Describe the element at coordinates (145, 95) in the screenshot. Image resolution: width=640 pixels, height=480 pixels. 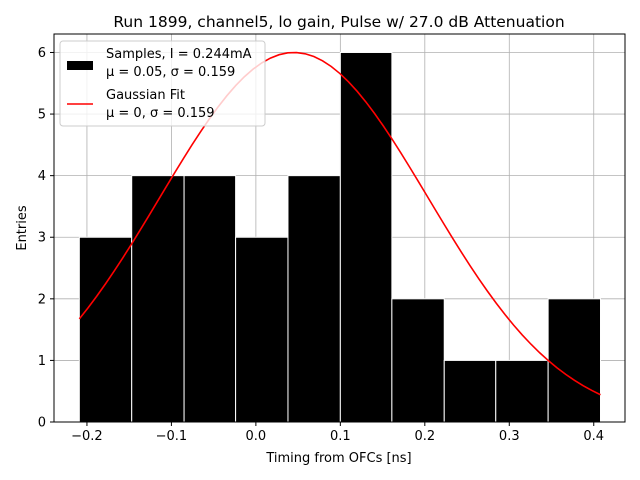
I see `legend-label-fit-line1: Gaussian Fit` at that location.